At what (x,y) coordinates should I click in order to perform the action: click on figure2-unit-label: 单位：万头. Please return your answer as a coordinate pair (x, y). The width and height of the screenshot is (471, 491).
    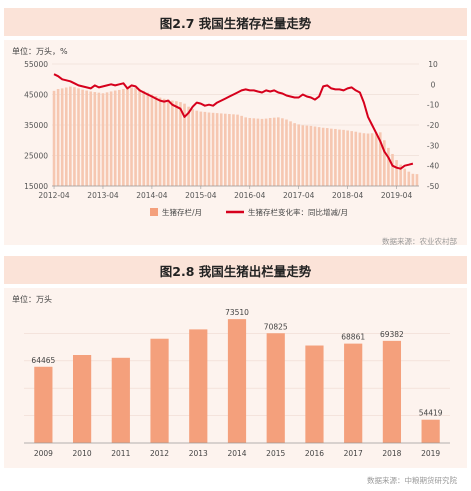
    Looking at the image, I should click on (32, 299).